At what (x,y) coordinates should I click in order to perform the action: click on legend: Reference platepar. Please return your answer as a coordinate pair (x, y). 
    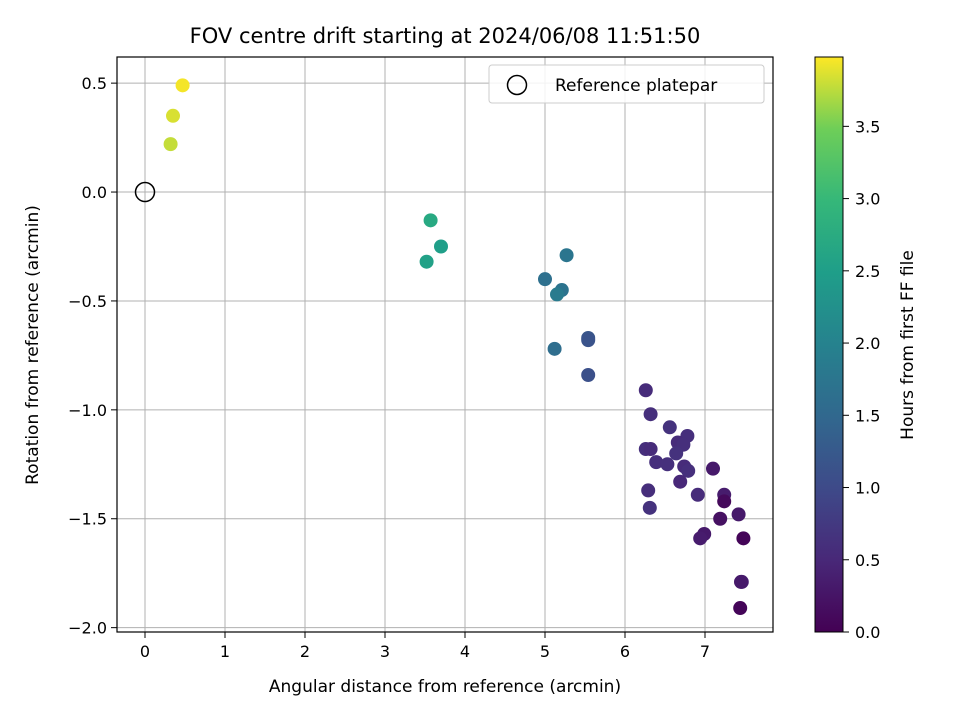
    Looking at the image, I should click on (626, 84).